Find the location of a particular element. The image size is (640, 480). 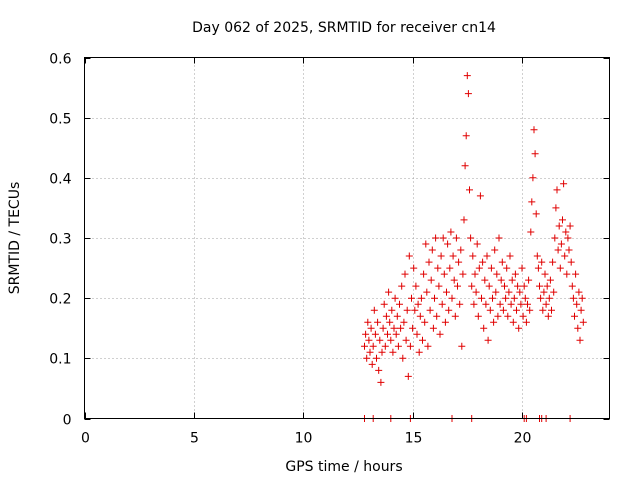

y-tick-label: 0.4 is located at coordinates (60, 180).